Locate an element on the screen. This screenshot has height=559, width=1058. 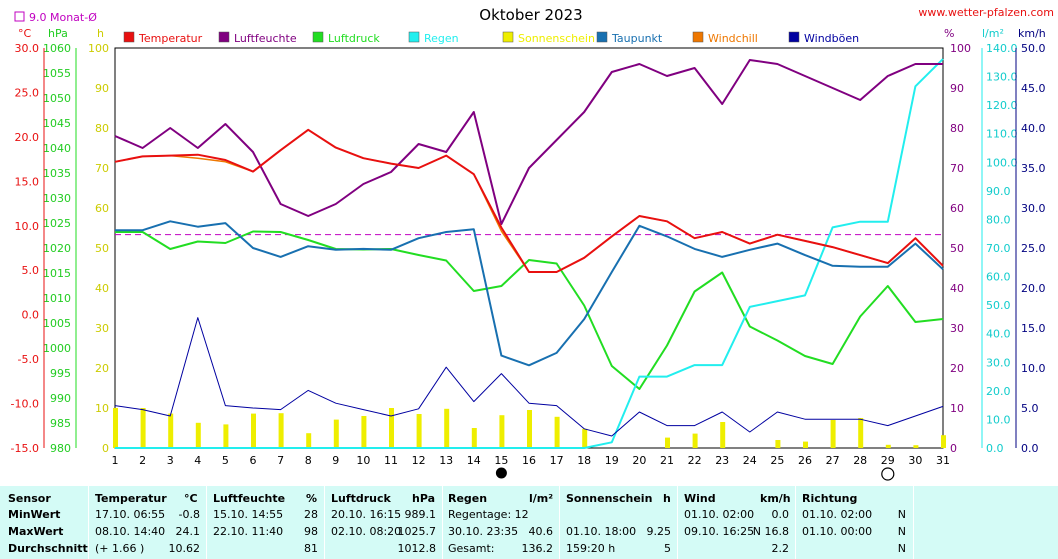
stats-cell-press-val: 989.1 is located at coordinates (420, 514).